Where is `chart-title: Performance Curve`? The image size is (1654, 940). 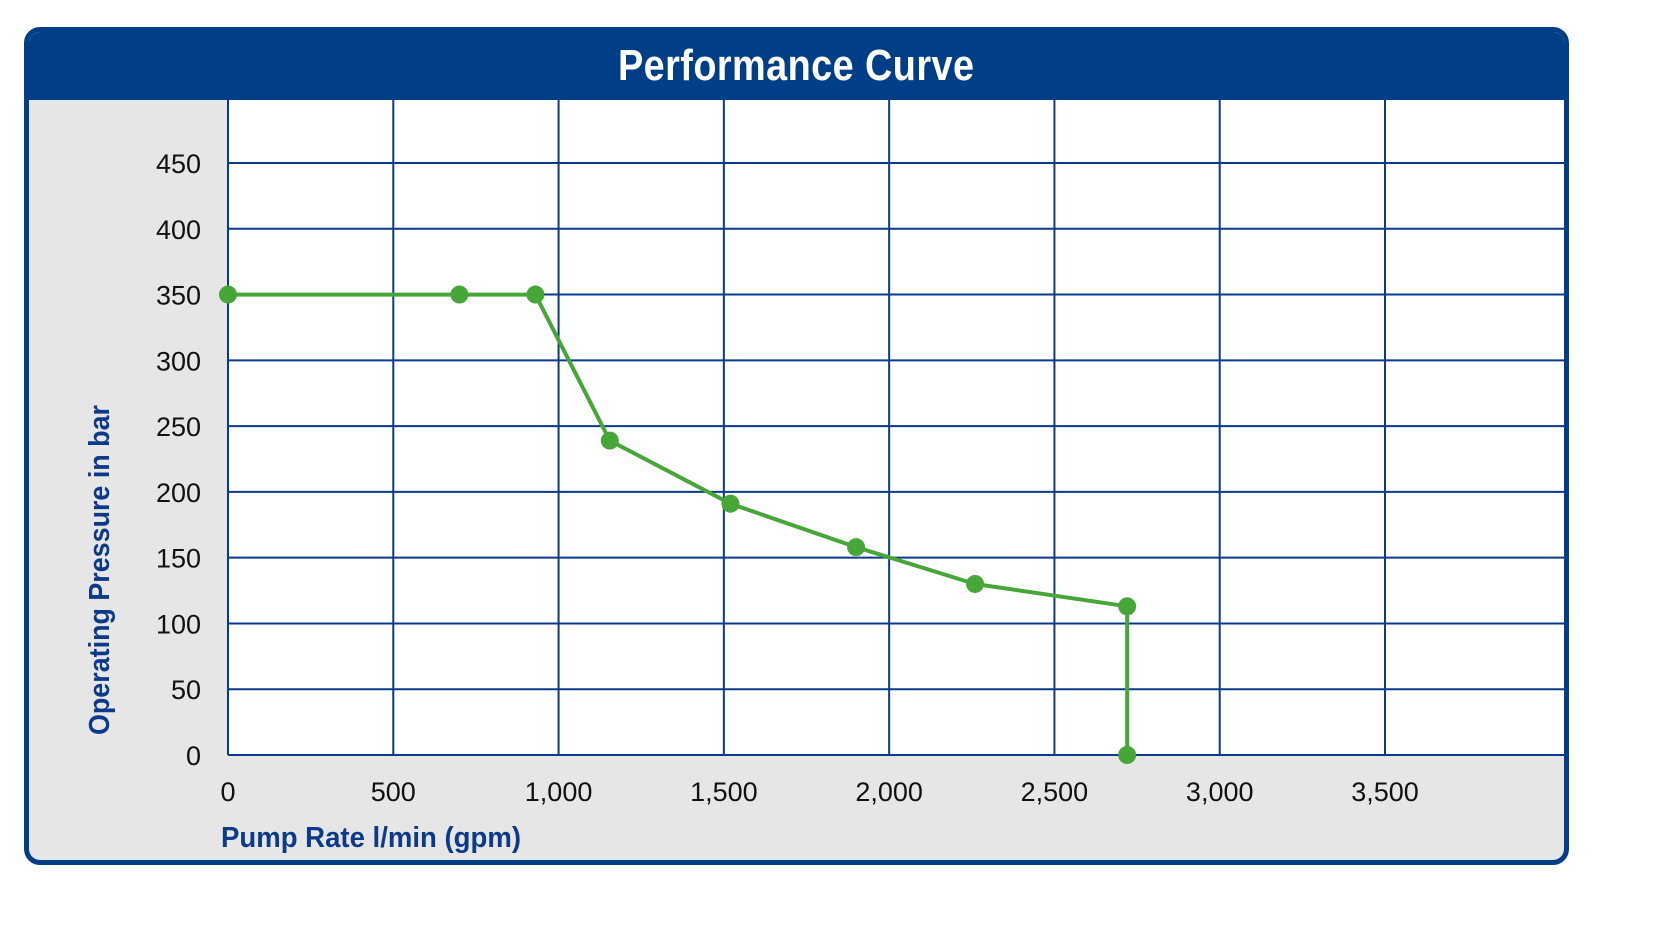 chart-title: Performance Curve is located at coordinates (796, 65).